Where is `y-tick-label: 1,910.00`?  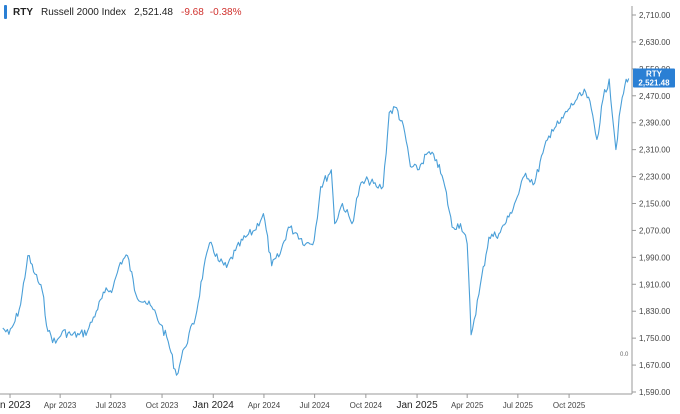
y-tick-label: 1,910.00 is located at coordinates (655, 284).